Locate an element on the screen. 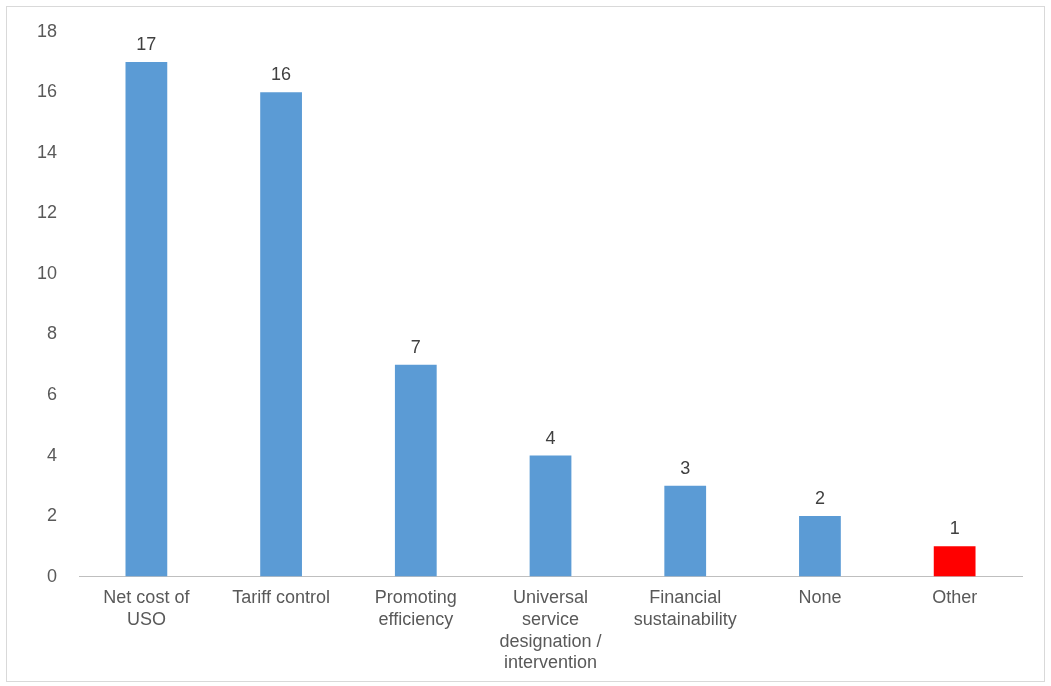  data-label: 7 is located at coordinates (415, 346).